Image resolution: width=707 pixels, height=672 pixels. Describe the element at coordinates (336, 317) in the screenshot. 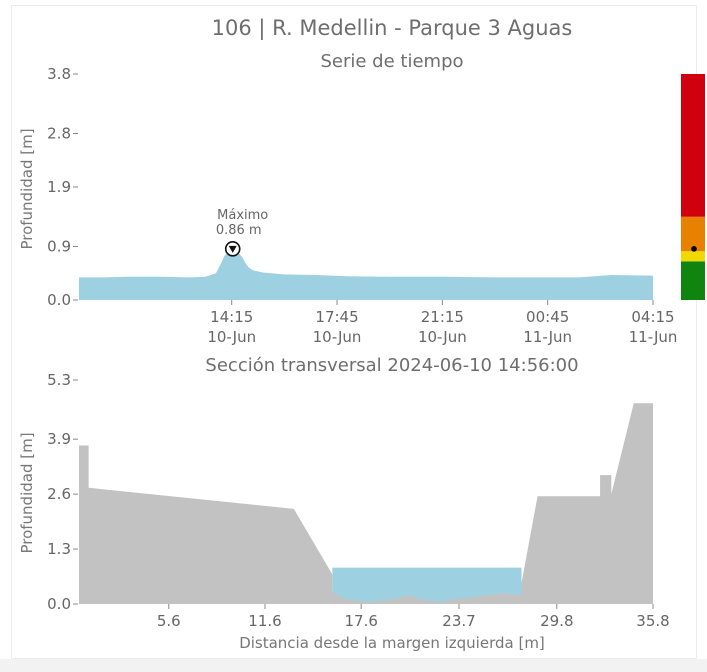

I see `ts-xtick-time: 17:45` at that location.